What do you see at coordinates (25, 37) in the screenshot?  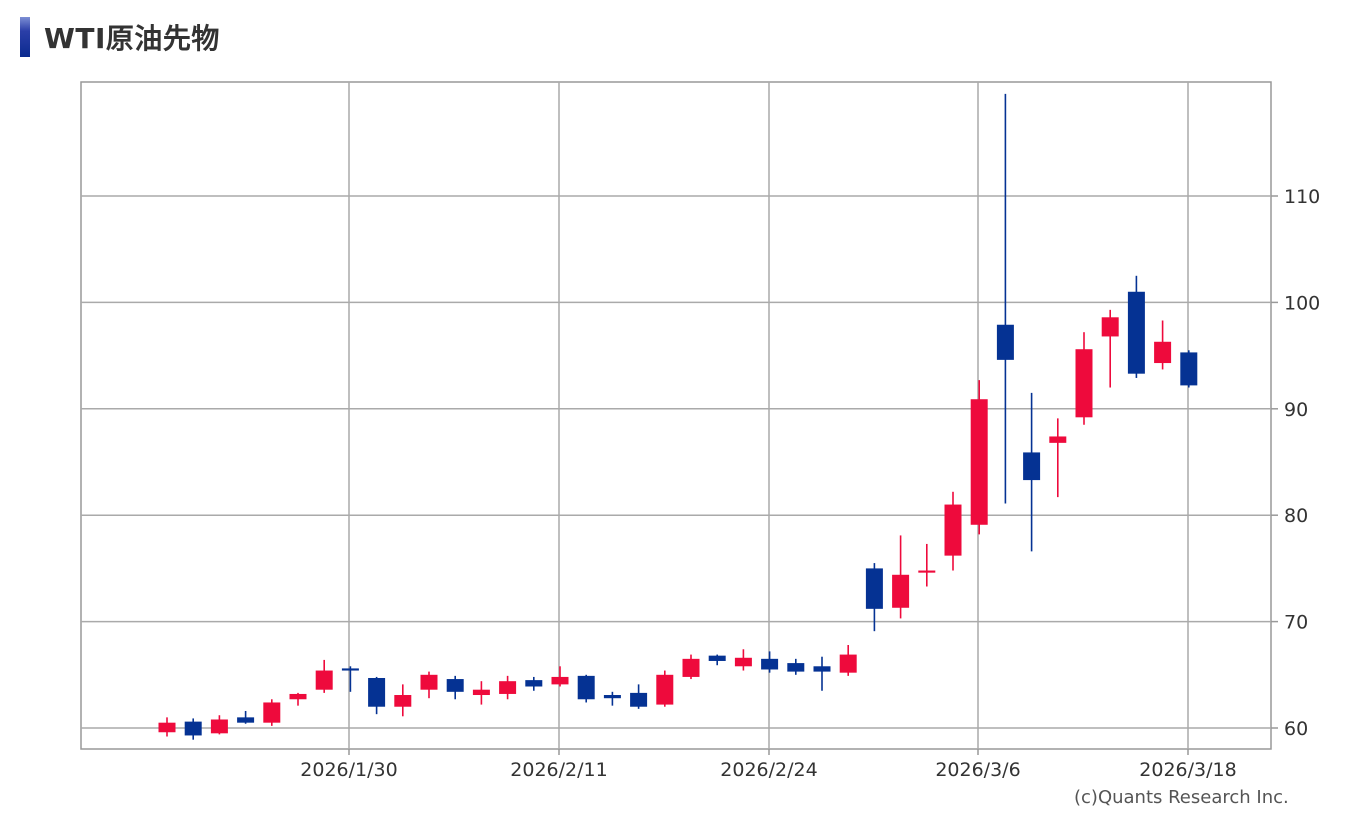 I see `title-accent-bar` at bounding box center [25, 37].